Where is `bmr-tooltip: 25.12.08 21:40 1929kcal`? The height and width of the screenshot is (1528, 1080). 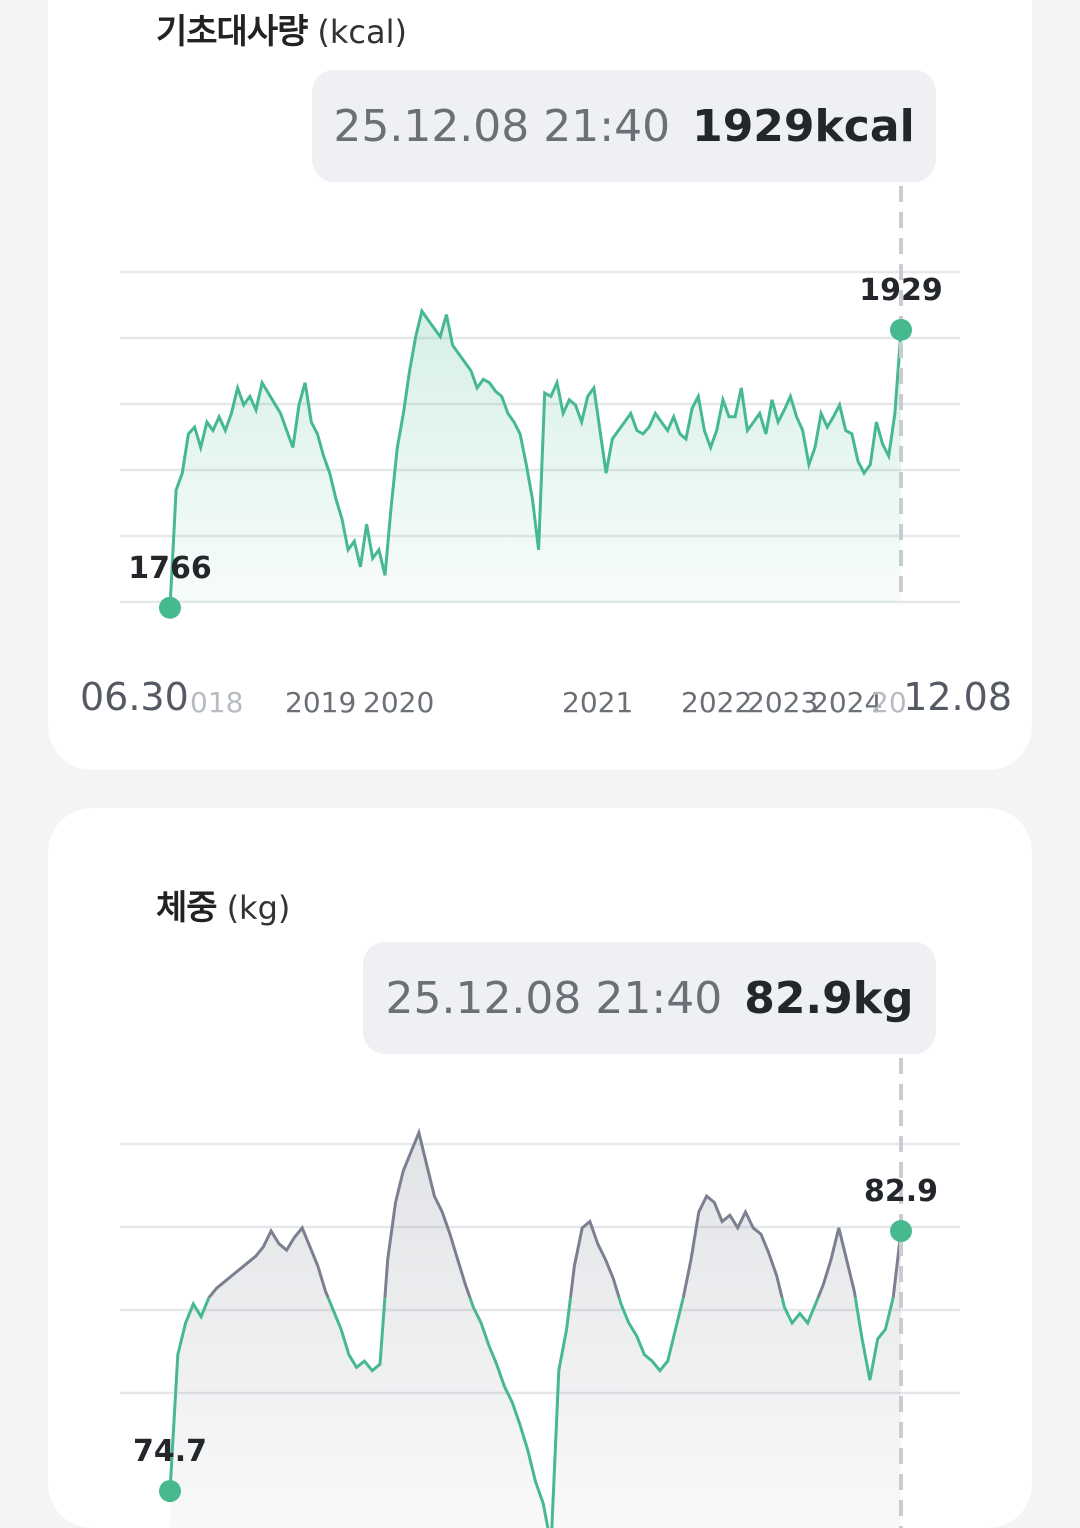 bmr-tooltip: 25.12.08 21:40 1929kcal is located at coordinates (624, 126).